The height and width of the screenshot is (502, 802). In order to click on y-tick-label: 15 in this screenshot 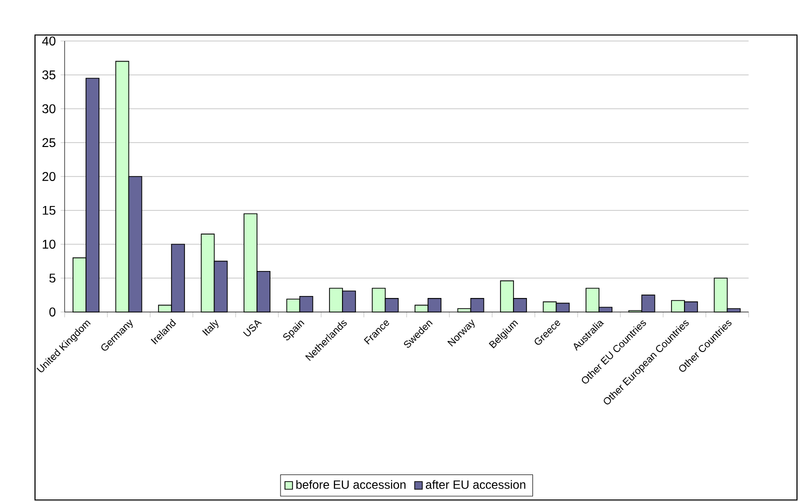, I will do `click(49, 210)`.